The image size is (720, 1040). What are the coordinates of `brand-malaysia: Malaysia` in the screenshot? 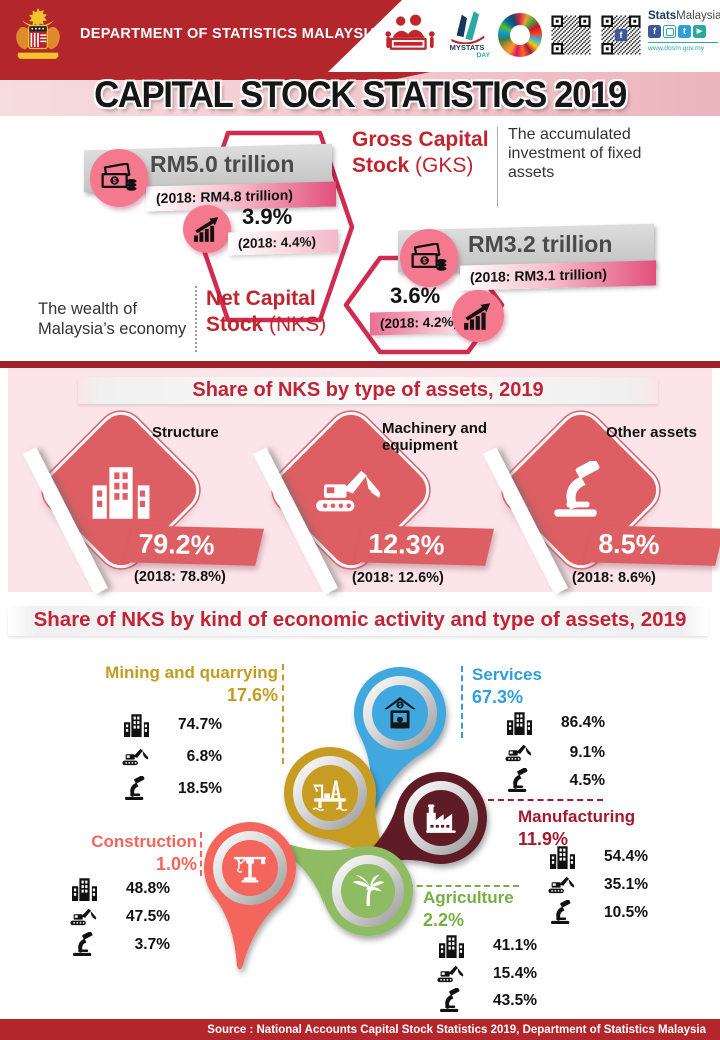 It's located at (698, 16).